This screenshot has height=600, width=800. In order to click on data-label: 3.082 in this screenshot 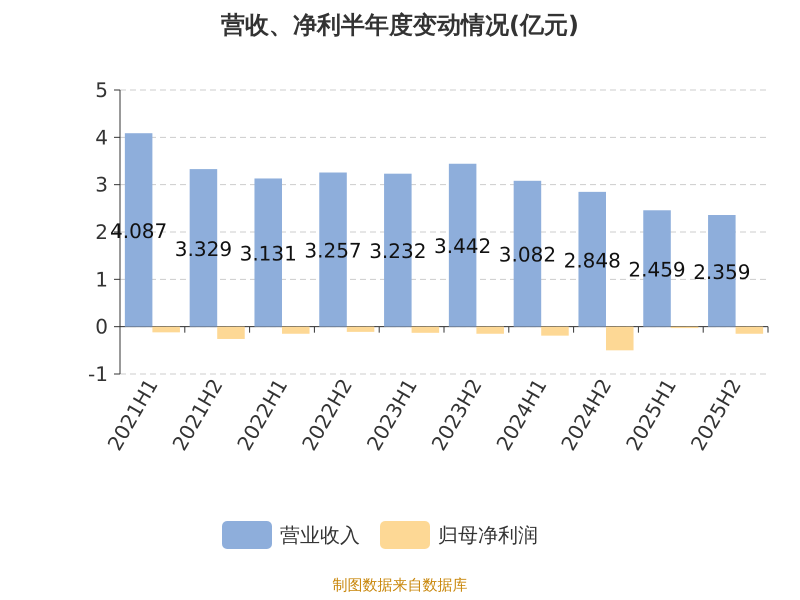, I will do `click(527, 254)`.